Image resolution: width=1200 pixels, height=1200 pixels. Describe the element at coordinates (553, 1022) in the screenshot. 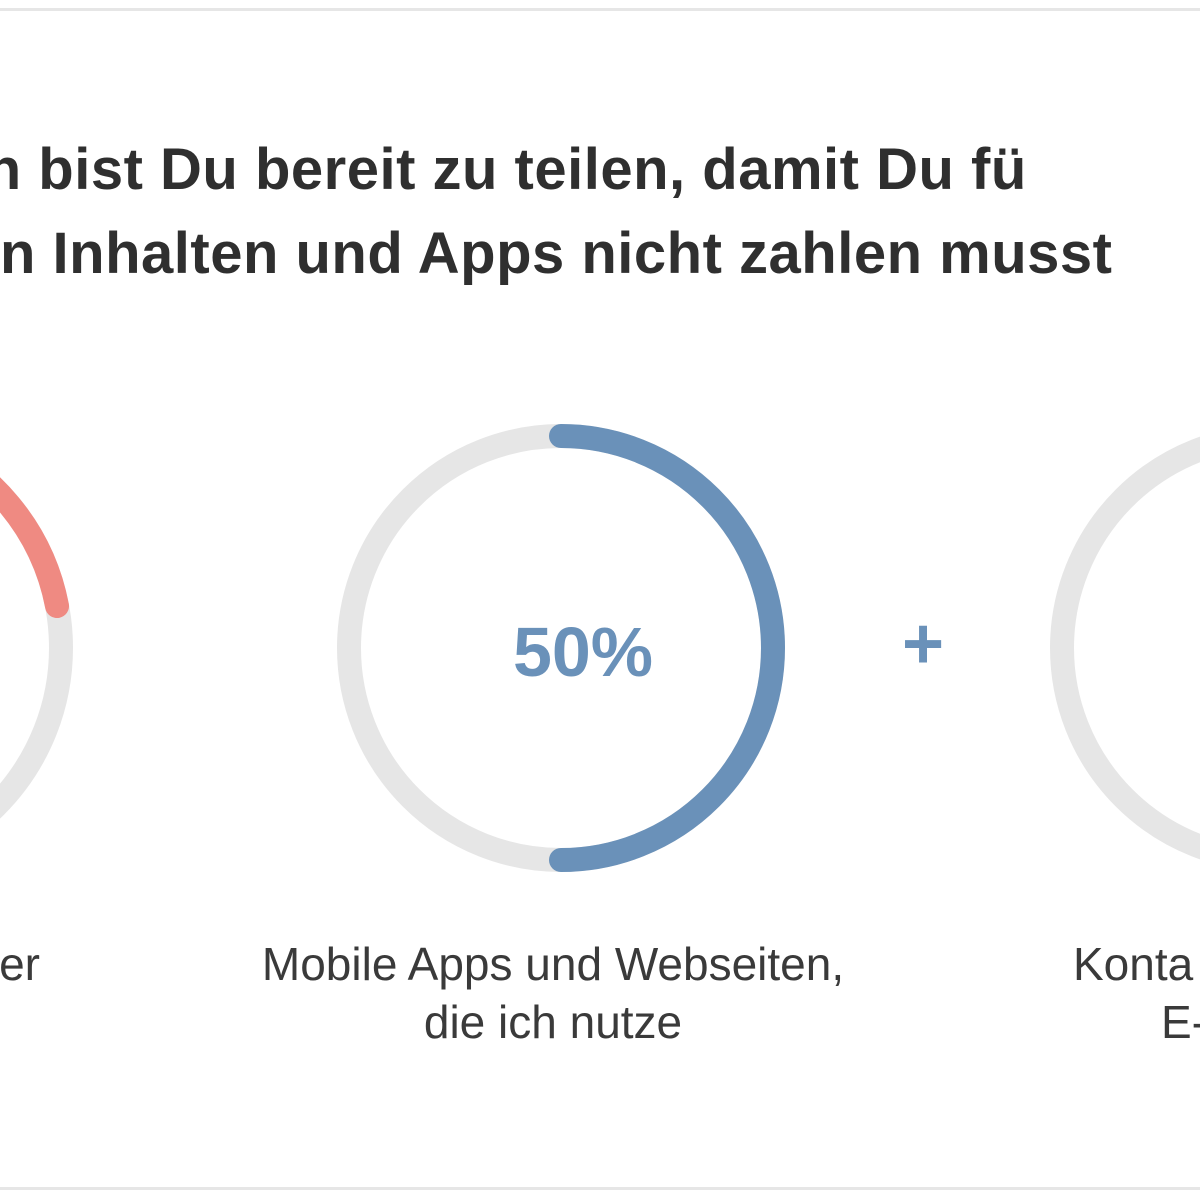

I see `caption-center-line-2: die ich nutze` at that location.